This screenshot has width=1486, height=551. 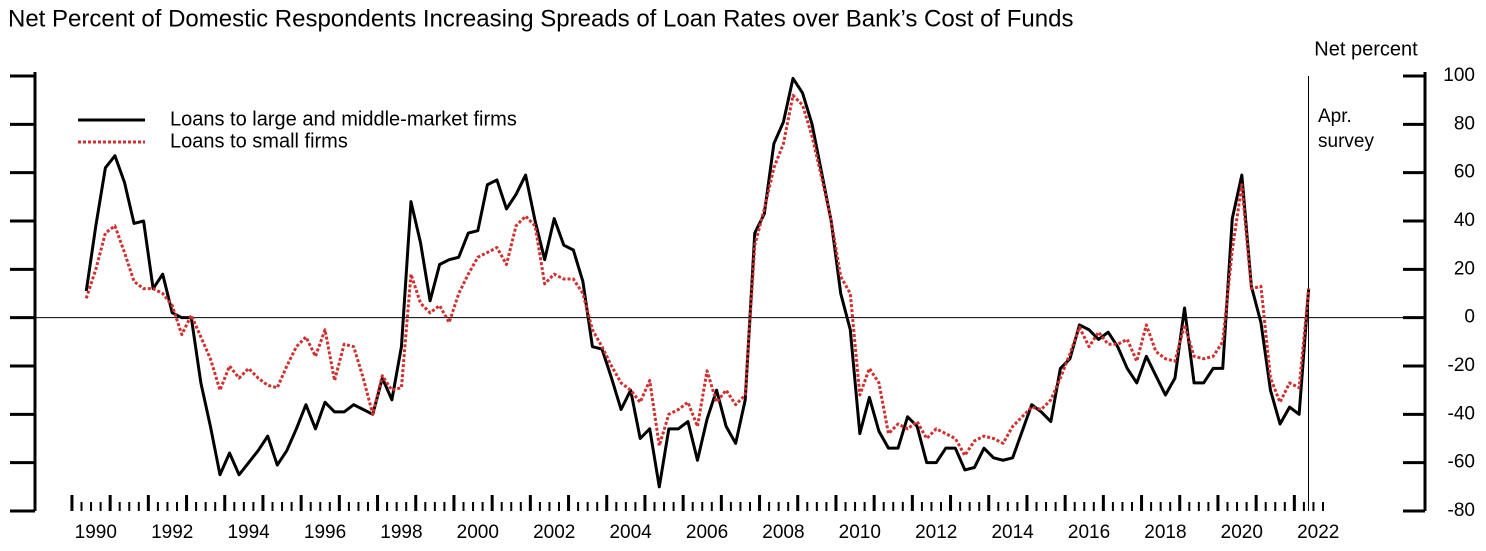 What do you see at coordinates (630, 532) in the screenshot?
I see `x-tick-label: 2004` at bounding box center [630, 532].